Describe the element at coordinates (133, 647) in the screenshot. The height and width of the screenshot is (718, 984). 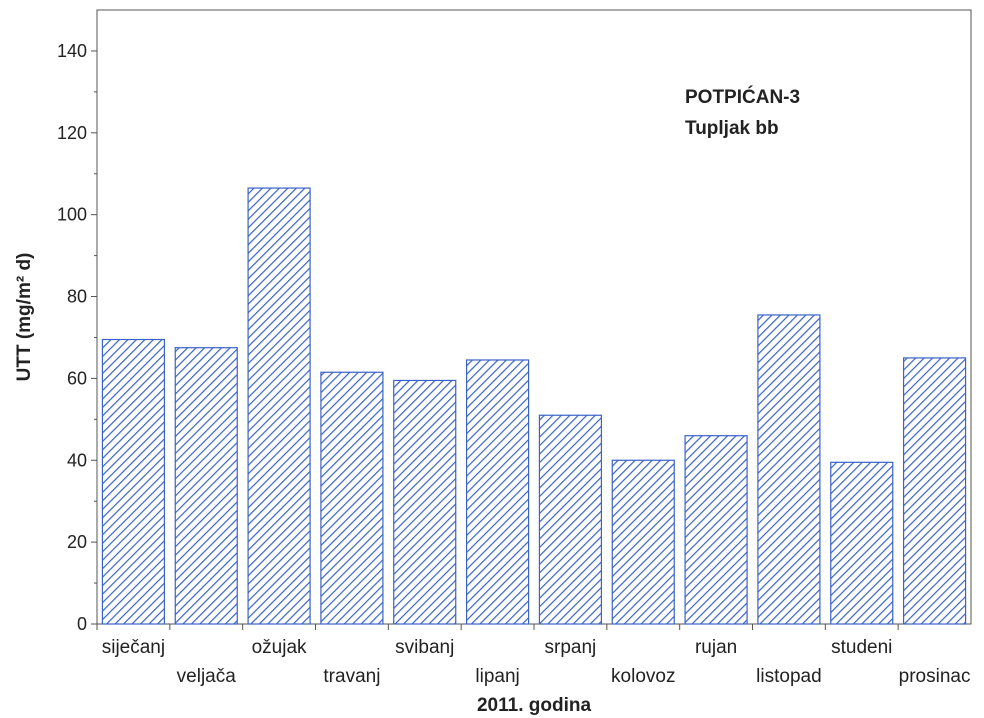
I see `x-category-label: siječanj` at that location.